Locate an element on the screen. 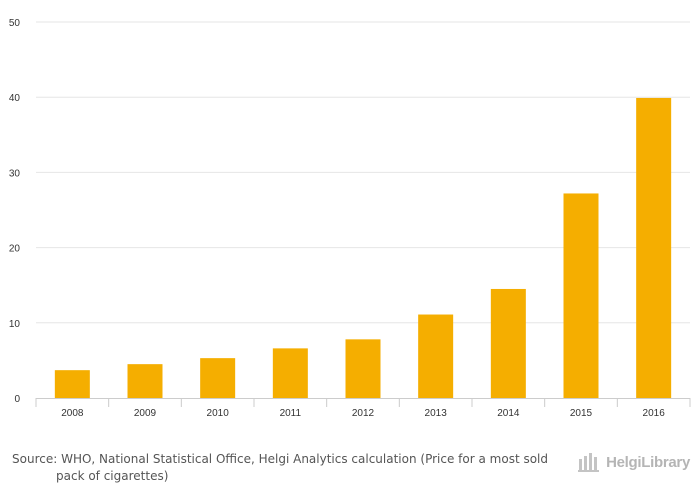 The width and height of the screenshot is (700, 500). x-tick-label-2011: 2011 is located at coordinates (291, 413).